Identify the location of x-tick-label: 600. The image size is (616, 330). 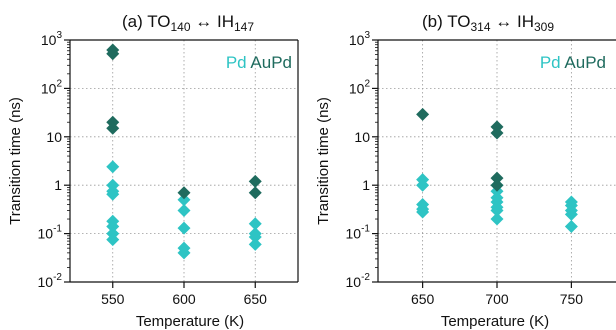
(184, 299).